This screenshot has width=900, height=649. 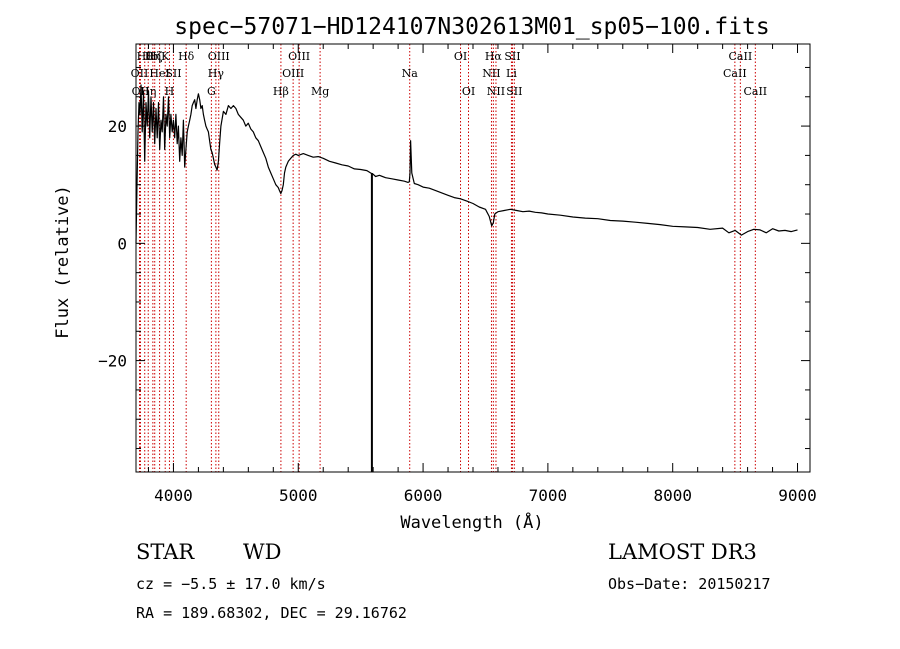 I want to click on line-marker-label: Hβ, so click(x=281, y=91).